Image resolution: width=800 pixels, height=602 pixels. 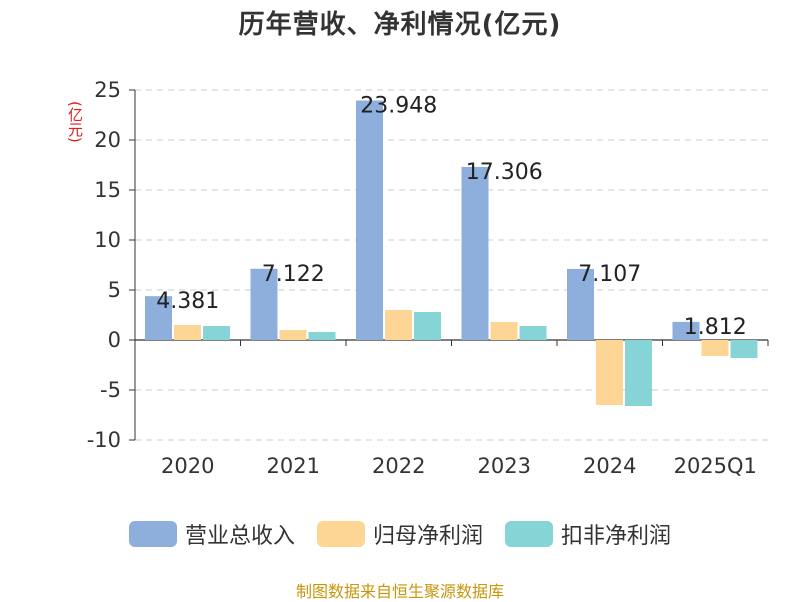 What do you see at coordinates (609, 274) in the screenshot?
I see `data-label: 7.107` at bounding box center [609, 274].